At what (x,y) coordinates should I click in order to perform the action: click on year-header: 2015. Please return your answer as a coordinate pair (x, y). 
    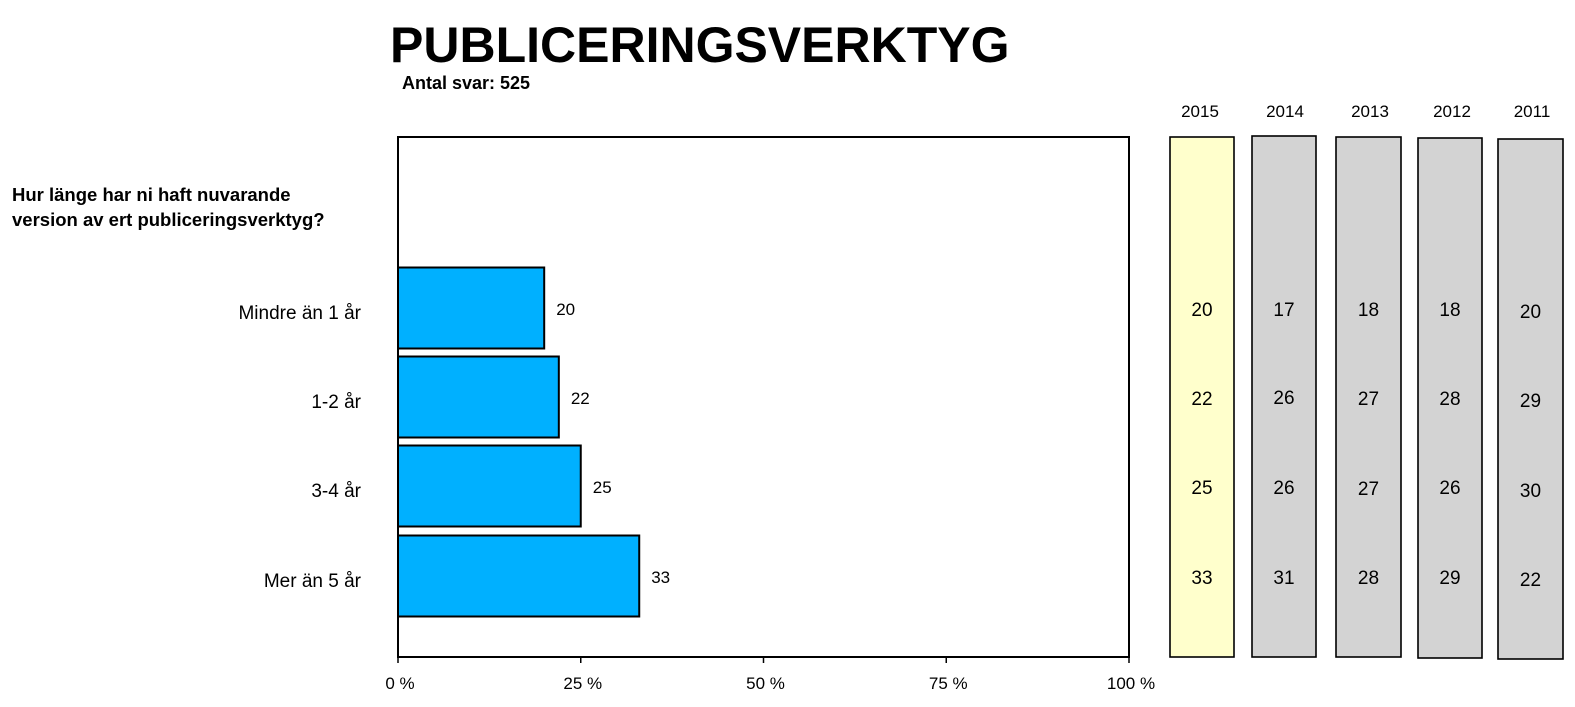
    Looking at the image, I should click on (1200, 111).